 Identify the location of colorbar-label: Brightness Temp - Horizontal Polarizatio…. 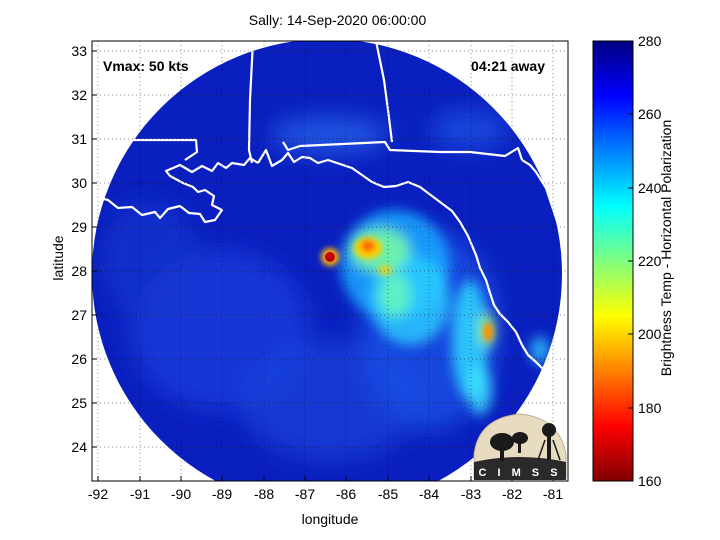
(666, 248).